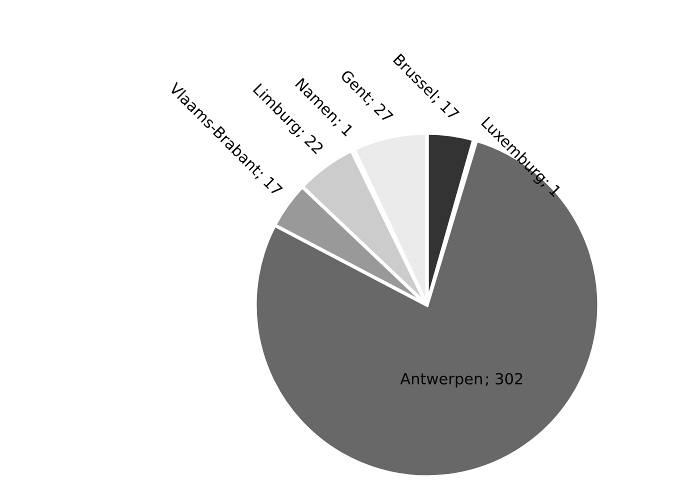 The image size is (688, 480). What do you see at coordinates (504, 379) in the screenshot?
I see `data-label: ; 302` at bounding box center [504, 379].